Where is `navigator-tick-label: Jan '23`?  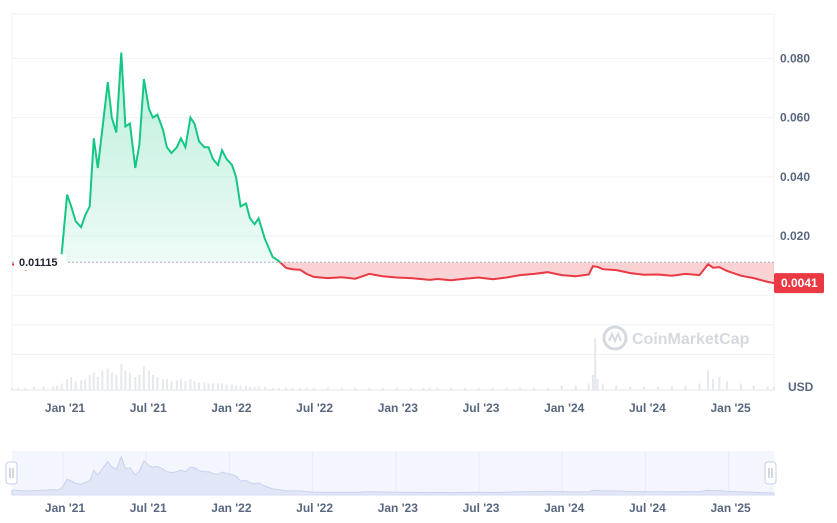 navigator-tick-label: Jan '23 is located at coordinates (398, 508).